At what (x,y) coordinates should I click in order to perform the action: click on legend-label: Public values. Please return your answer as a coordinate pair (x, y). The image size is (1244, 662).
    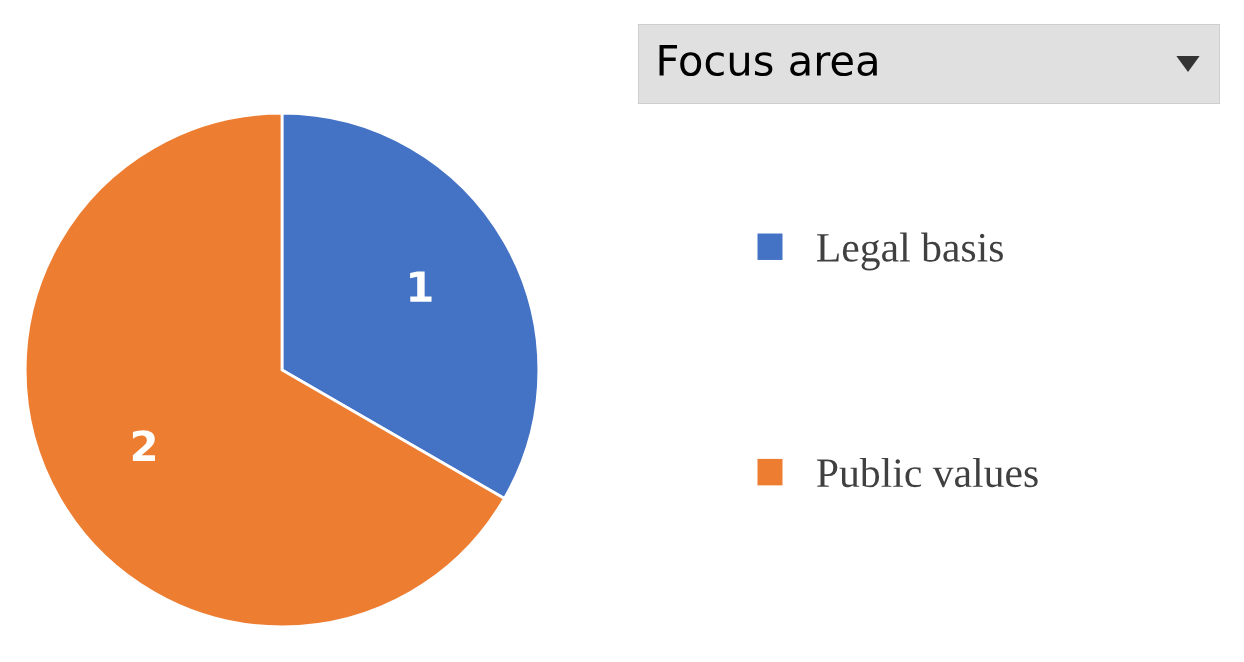
    Looking at the image, I should click on (927, 472).